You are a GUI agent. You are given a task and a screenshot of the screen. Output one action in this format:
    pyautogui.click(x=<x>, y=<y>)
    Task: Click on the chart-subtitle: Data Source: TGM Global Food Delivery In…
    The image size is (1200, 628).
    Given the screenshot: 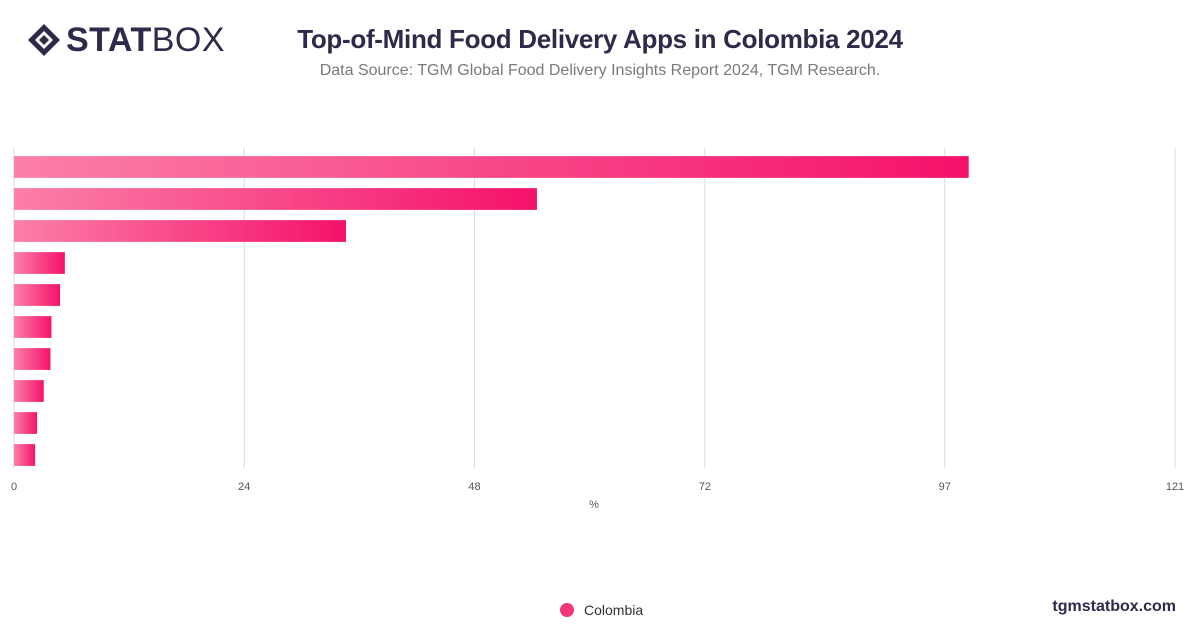 What is the action you would take?
    pyautogui.click(x=600, y=70)
    